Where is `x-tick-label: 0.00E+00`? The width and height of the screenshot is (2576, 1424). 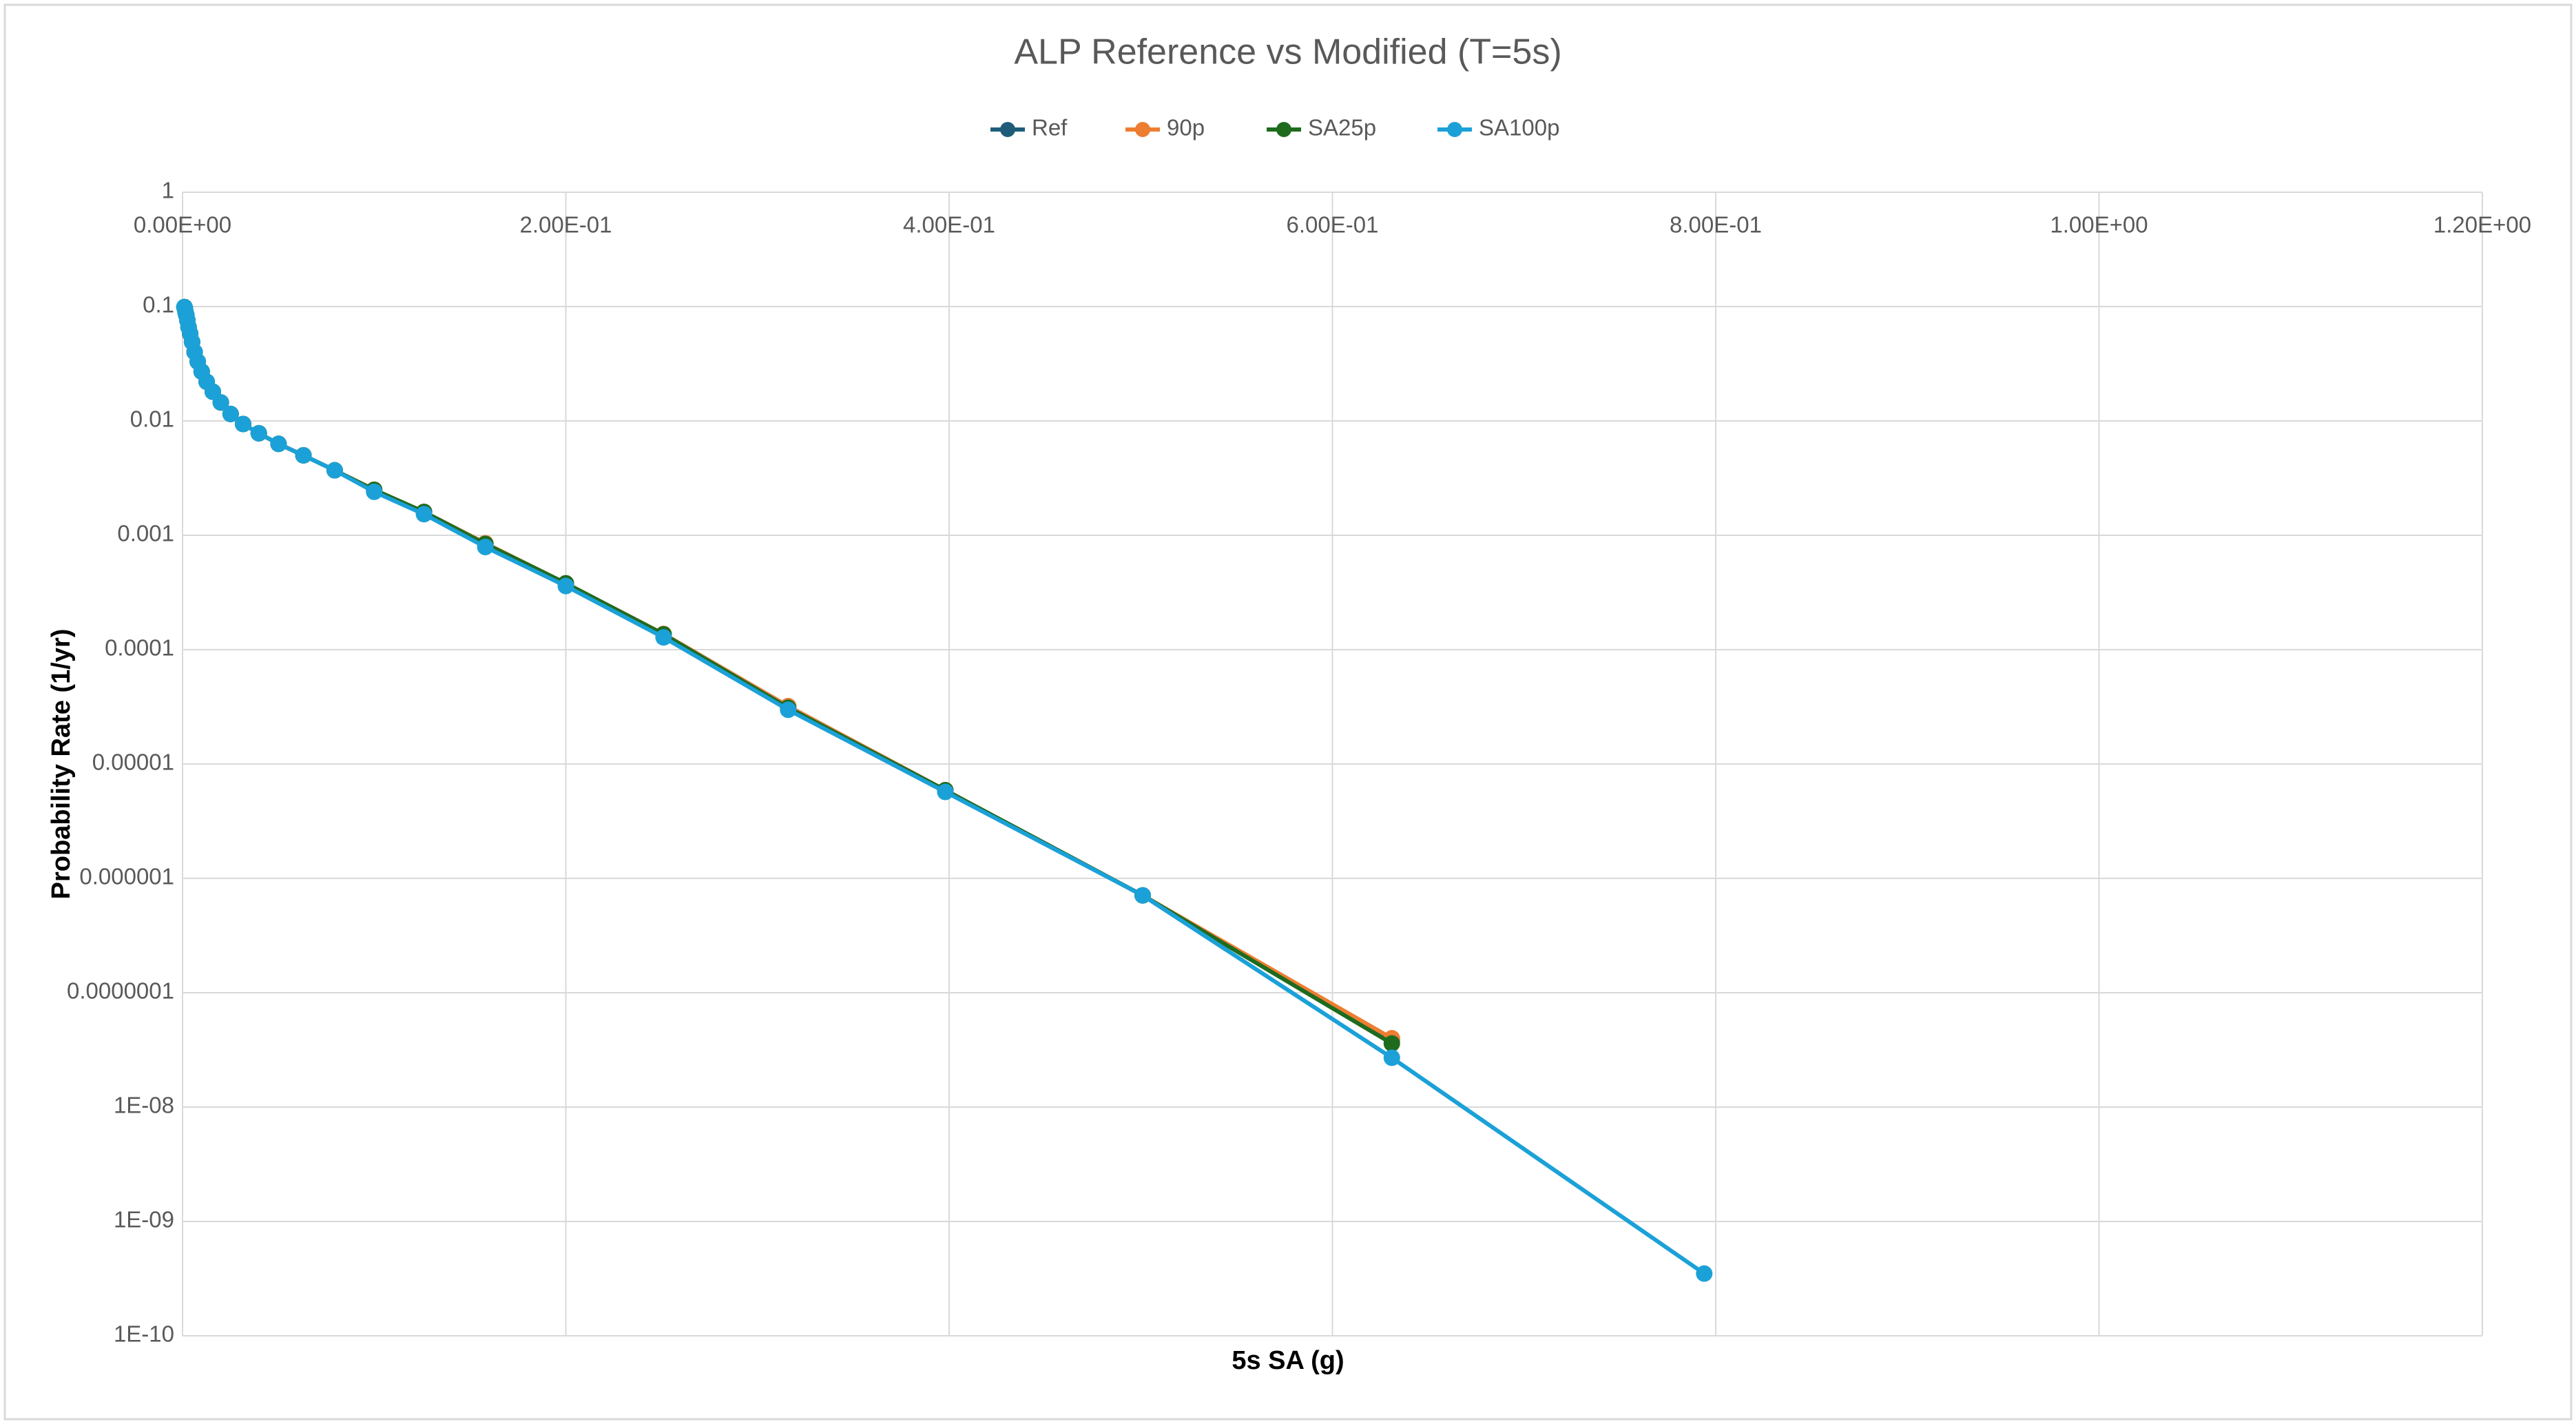
x-tick-label: 0.00E+00 is located at coordinates (182, 225).